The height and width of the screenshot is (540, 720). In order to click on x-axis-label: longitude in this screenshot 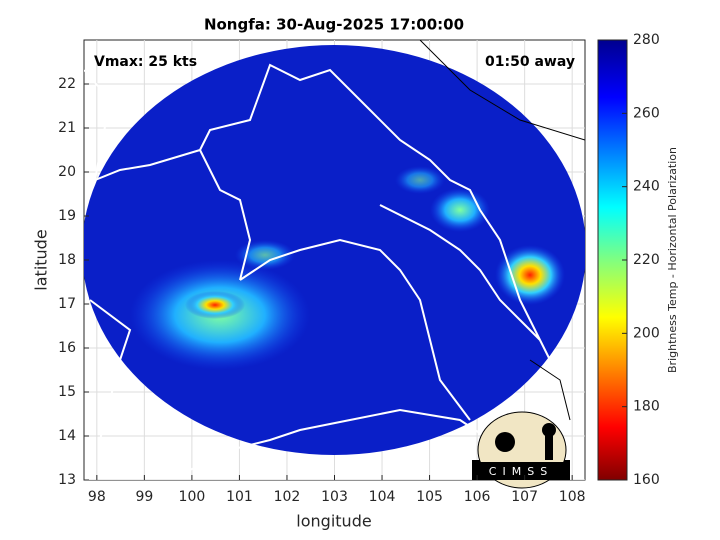, I will do `click(333, 521)`.